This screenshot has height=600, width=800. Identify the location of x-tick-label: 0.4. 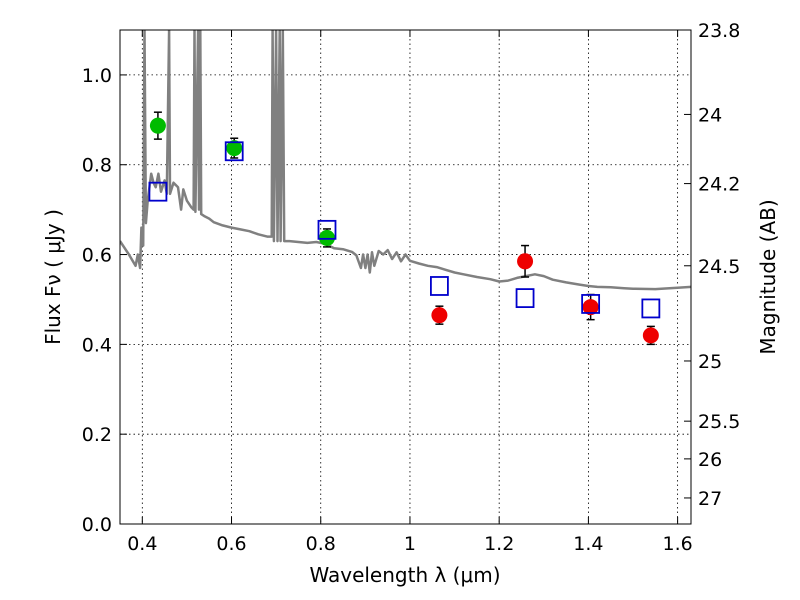
(142, 544).